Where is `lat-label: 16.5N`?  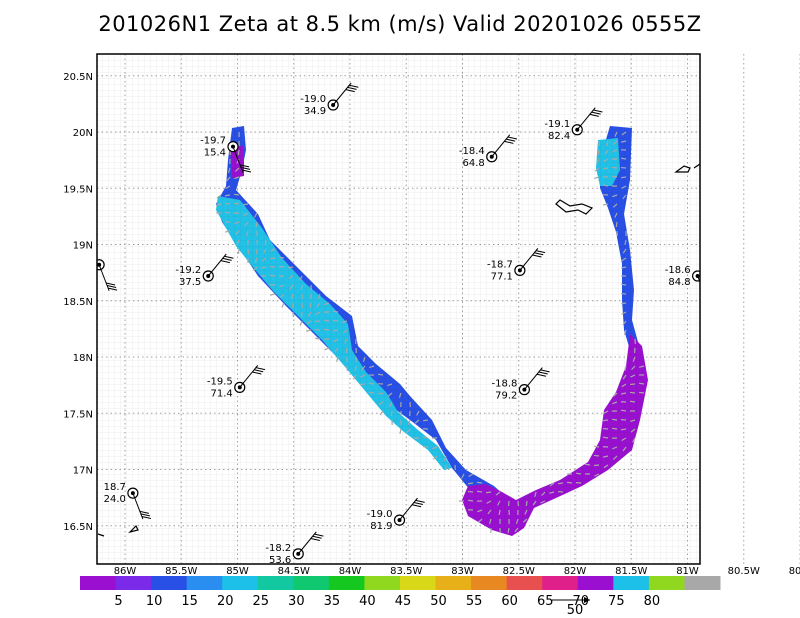
lat-label: 16.5N is located at coordinates (78, 527).